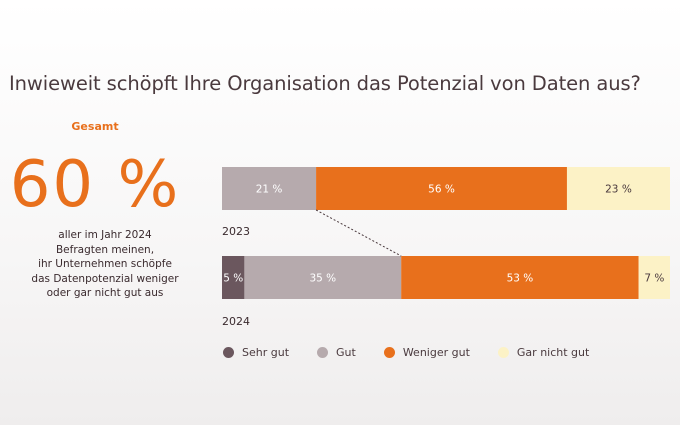 Image resolution: width=680 pixels, height=425 pixels. I want to click on kpi-text-line: das Datenpotenzial weniger, so click(105, 278).